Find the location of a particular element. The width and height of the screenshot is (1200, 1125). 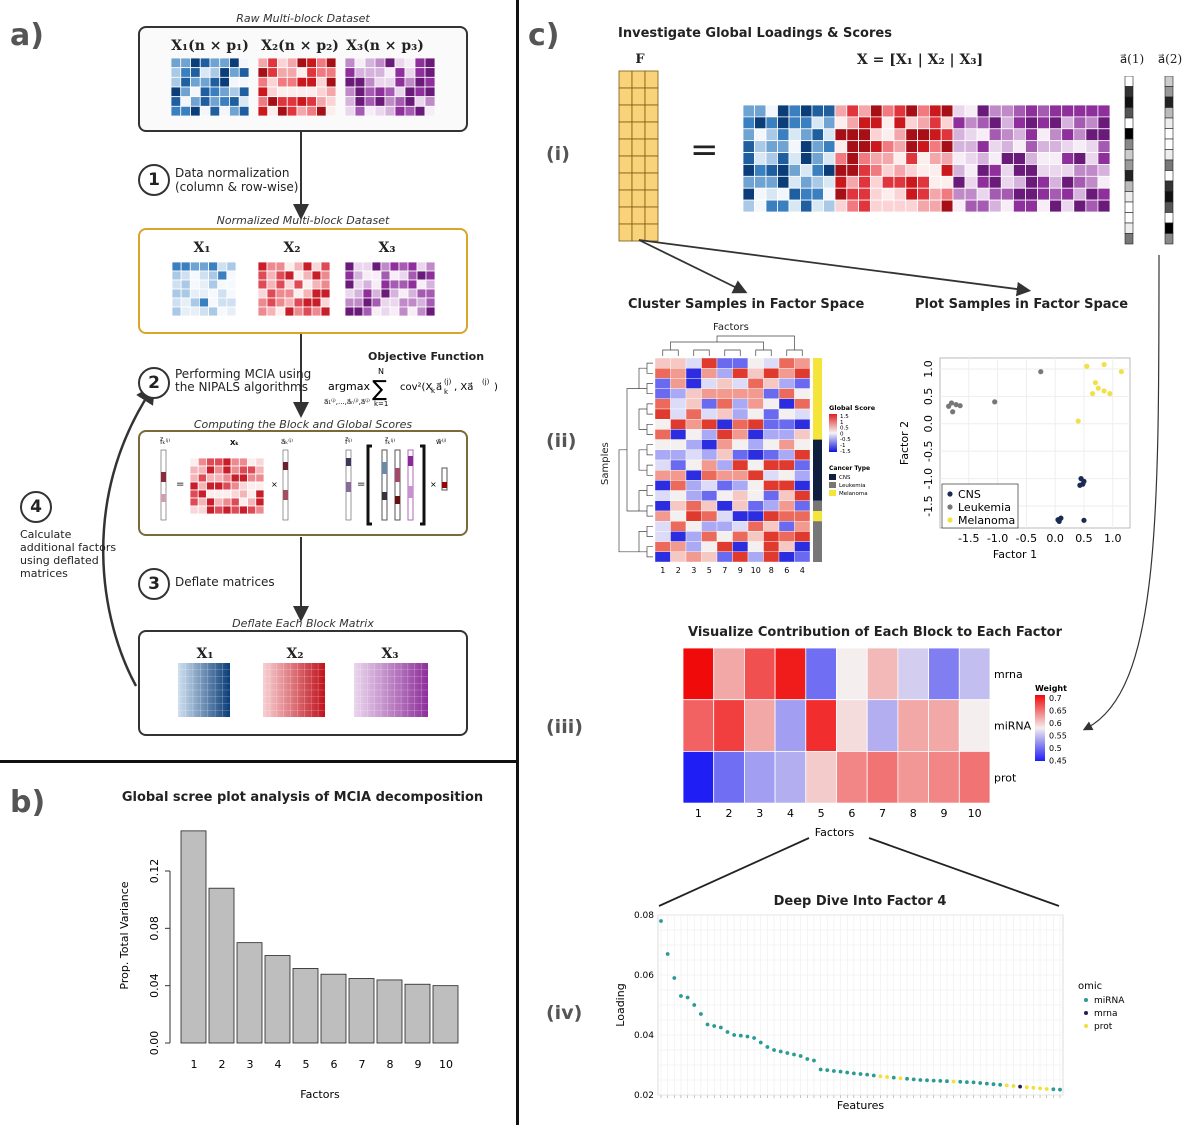

block-hm-col-label: 5 is located at coordinates (821, 813).